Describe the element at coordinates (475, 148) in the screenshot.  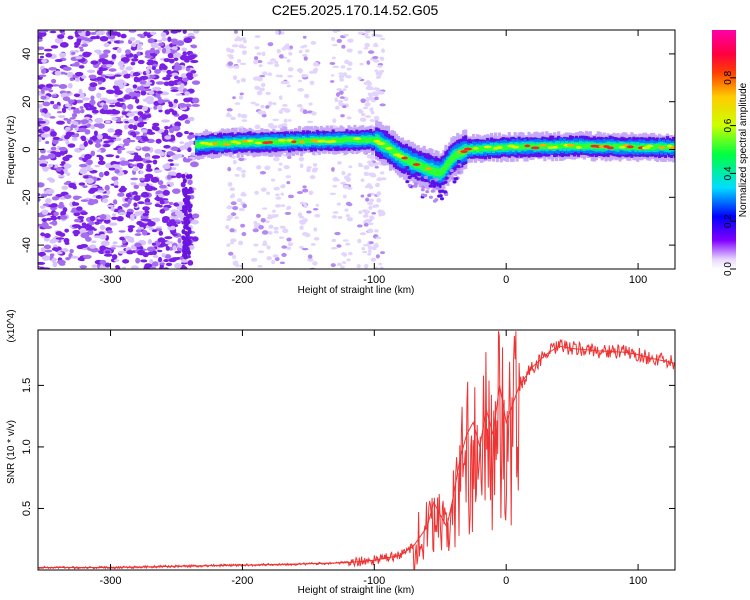
I see `ridge-peak` at that location.